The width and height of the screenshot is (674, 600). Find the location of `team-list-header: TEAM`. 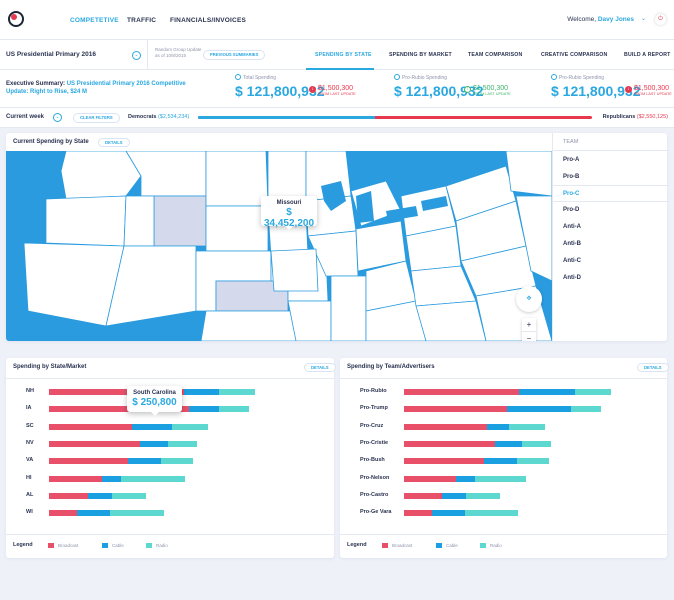

team-list-header: TEAM is located at coordinates (610, 142).